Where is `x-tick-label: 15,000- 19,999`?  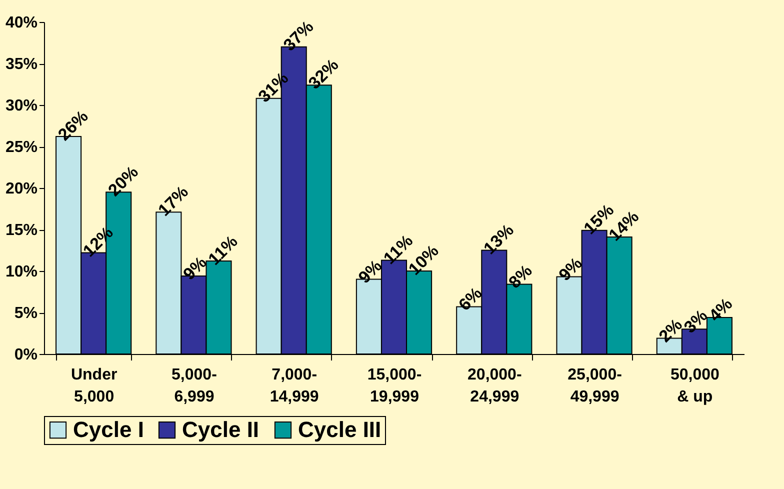 x-tick-label: 15,000- 19,999 is located at coordinates (394, 386).